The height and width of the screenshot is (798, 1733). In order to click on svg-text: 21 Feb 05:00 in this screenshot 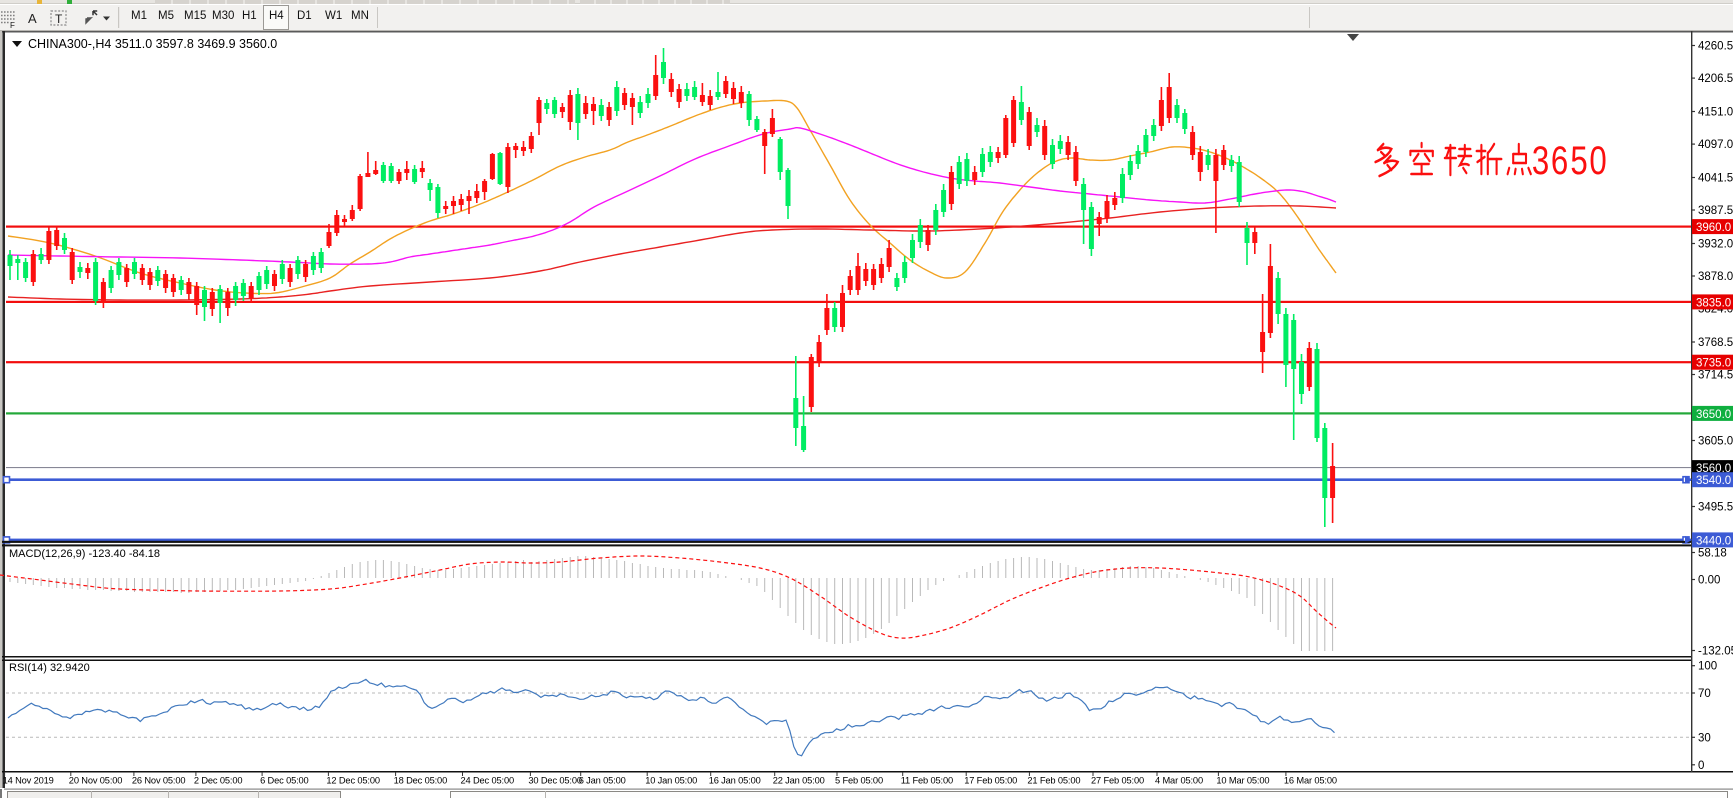, I will do `click(1053, 781)`.